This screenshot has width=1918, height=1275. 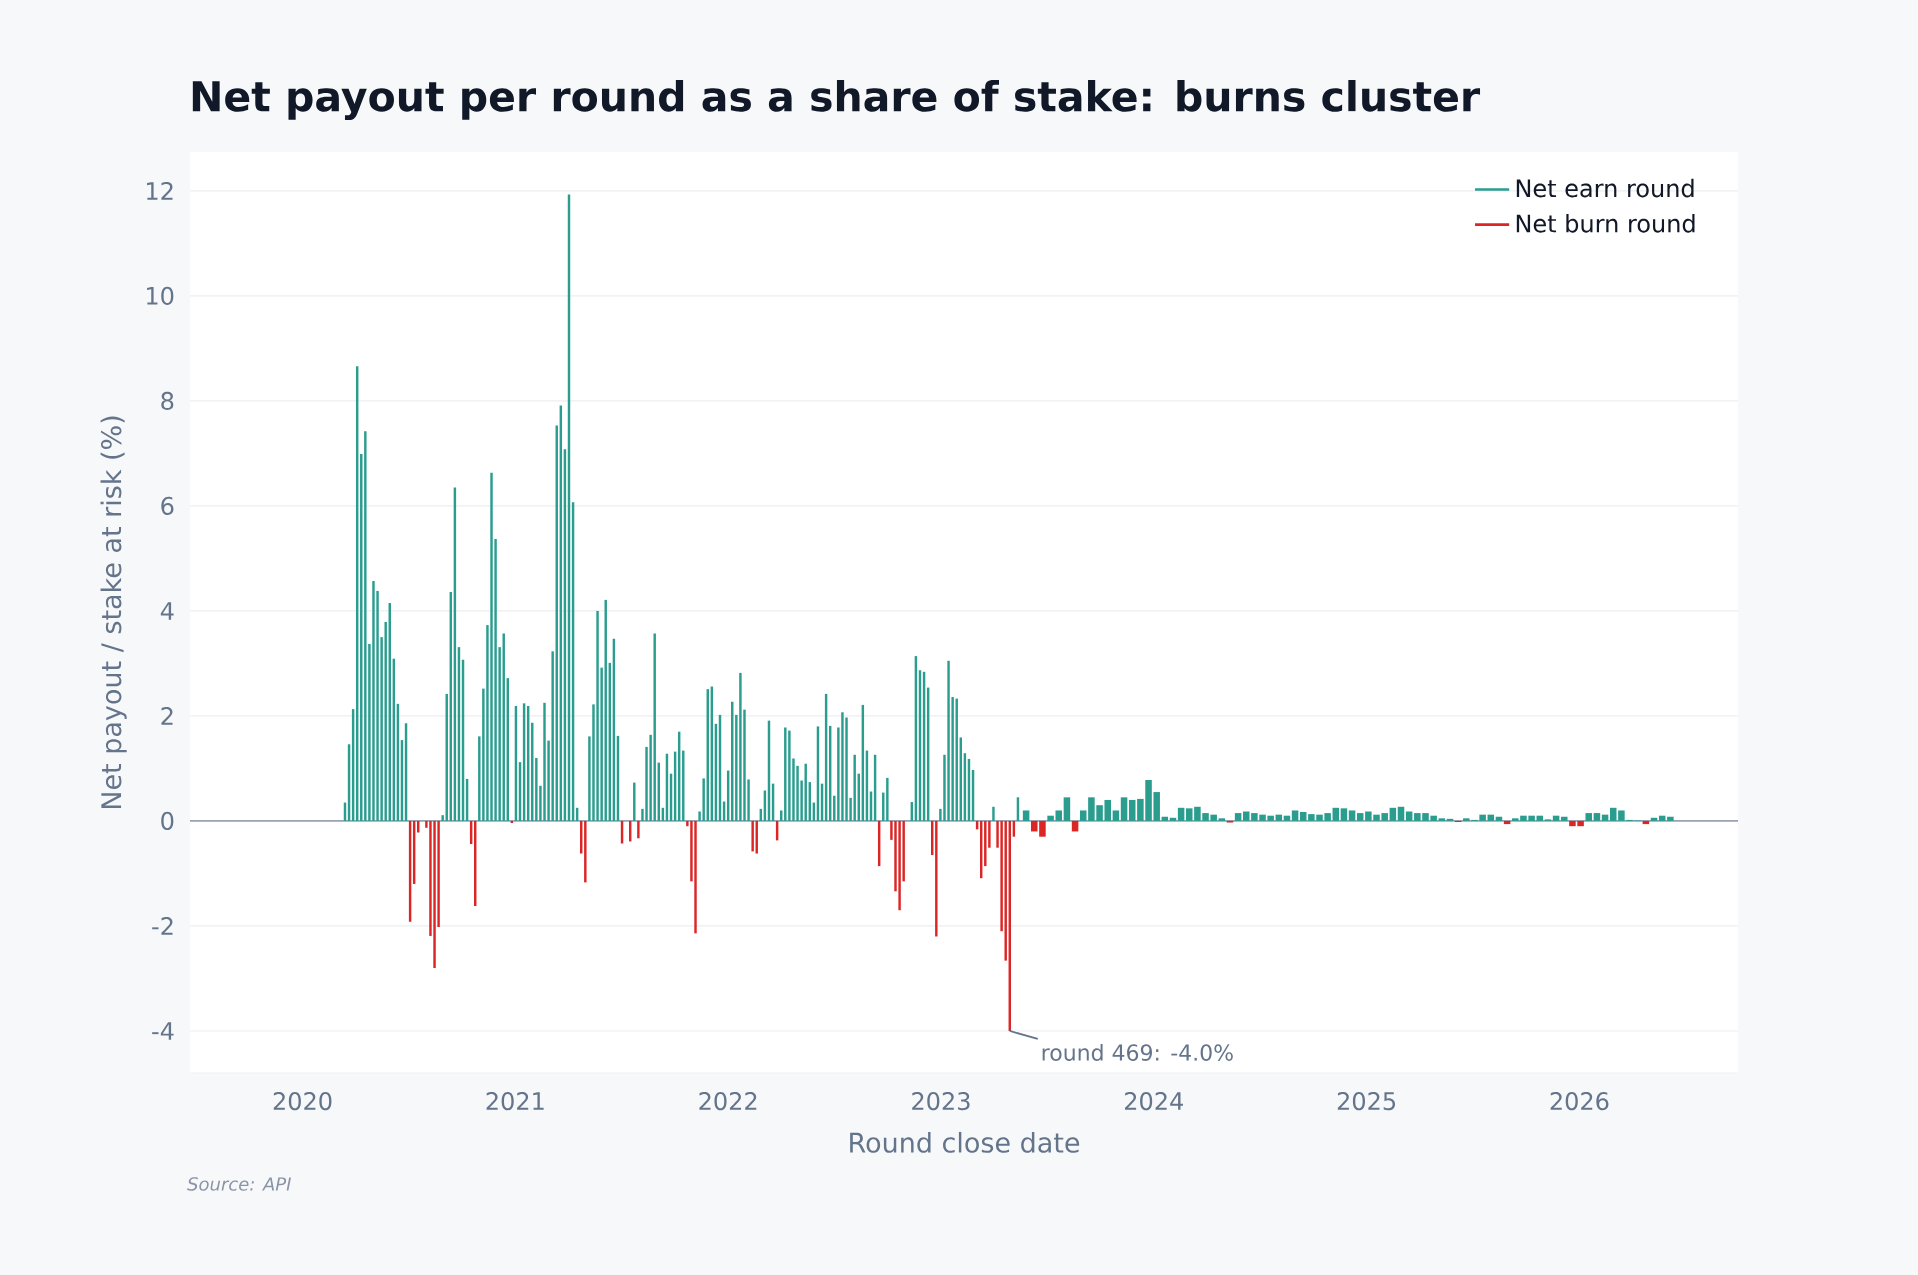 What do you see at coordinates (167, 611) in the screenshot?
I see `y-tick-label: 4` at bounding box center [167, 611].